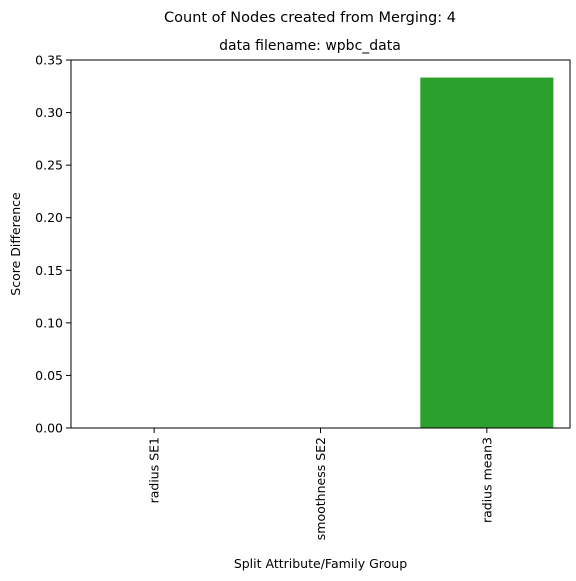 The width and height of the screenshot is (576, 581). Describe the element at coordinates (15, 244) in the screenshot. I see `y-axis-label: Score Difference` at that location.